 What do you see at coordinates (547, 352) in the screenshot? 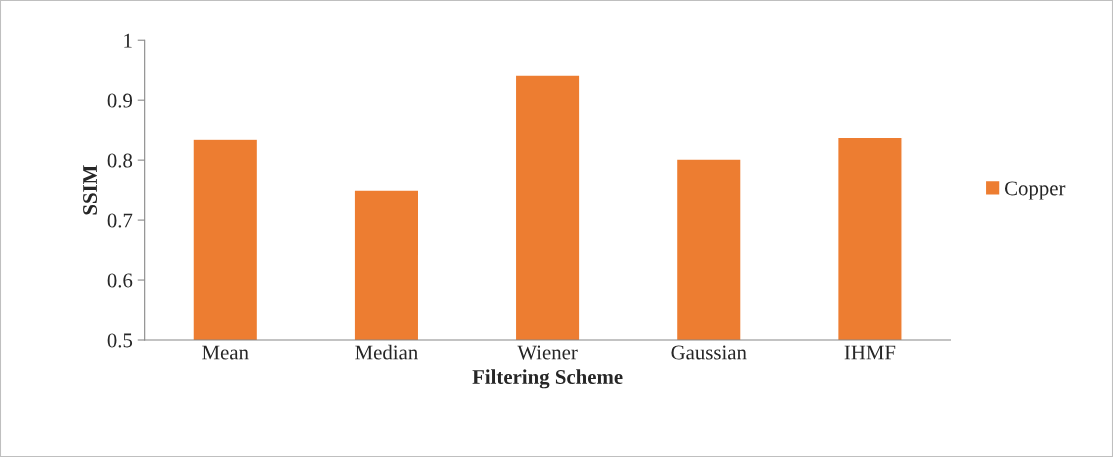
I see `x-tick-label: Wiener` at bounding box center [547, 352].